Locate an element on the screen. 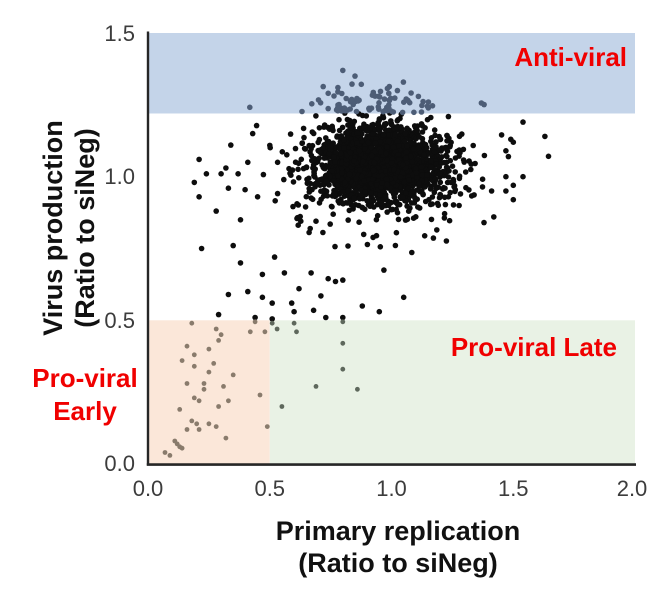 Image resolution: width=660 pixels, height=602 pixels. x-axis-title-line2: (Ratio to siNeg) is located at coordinates (398, 563).